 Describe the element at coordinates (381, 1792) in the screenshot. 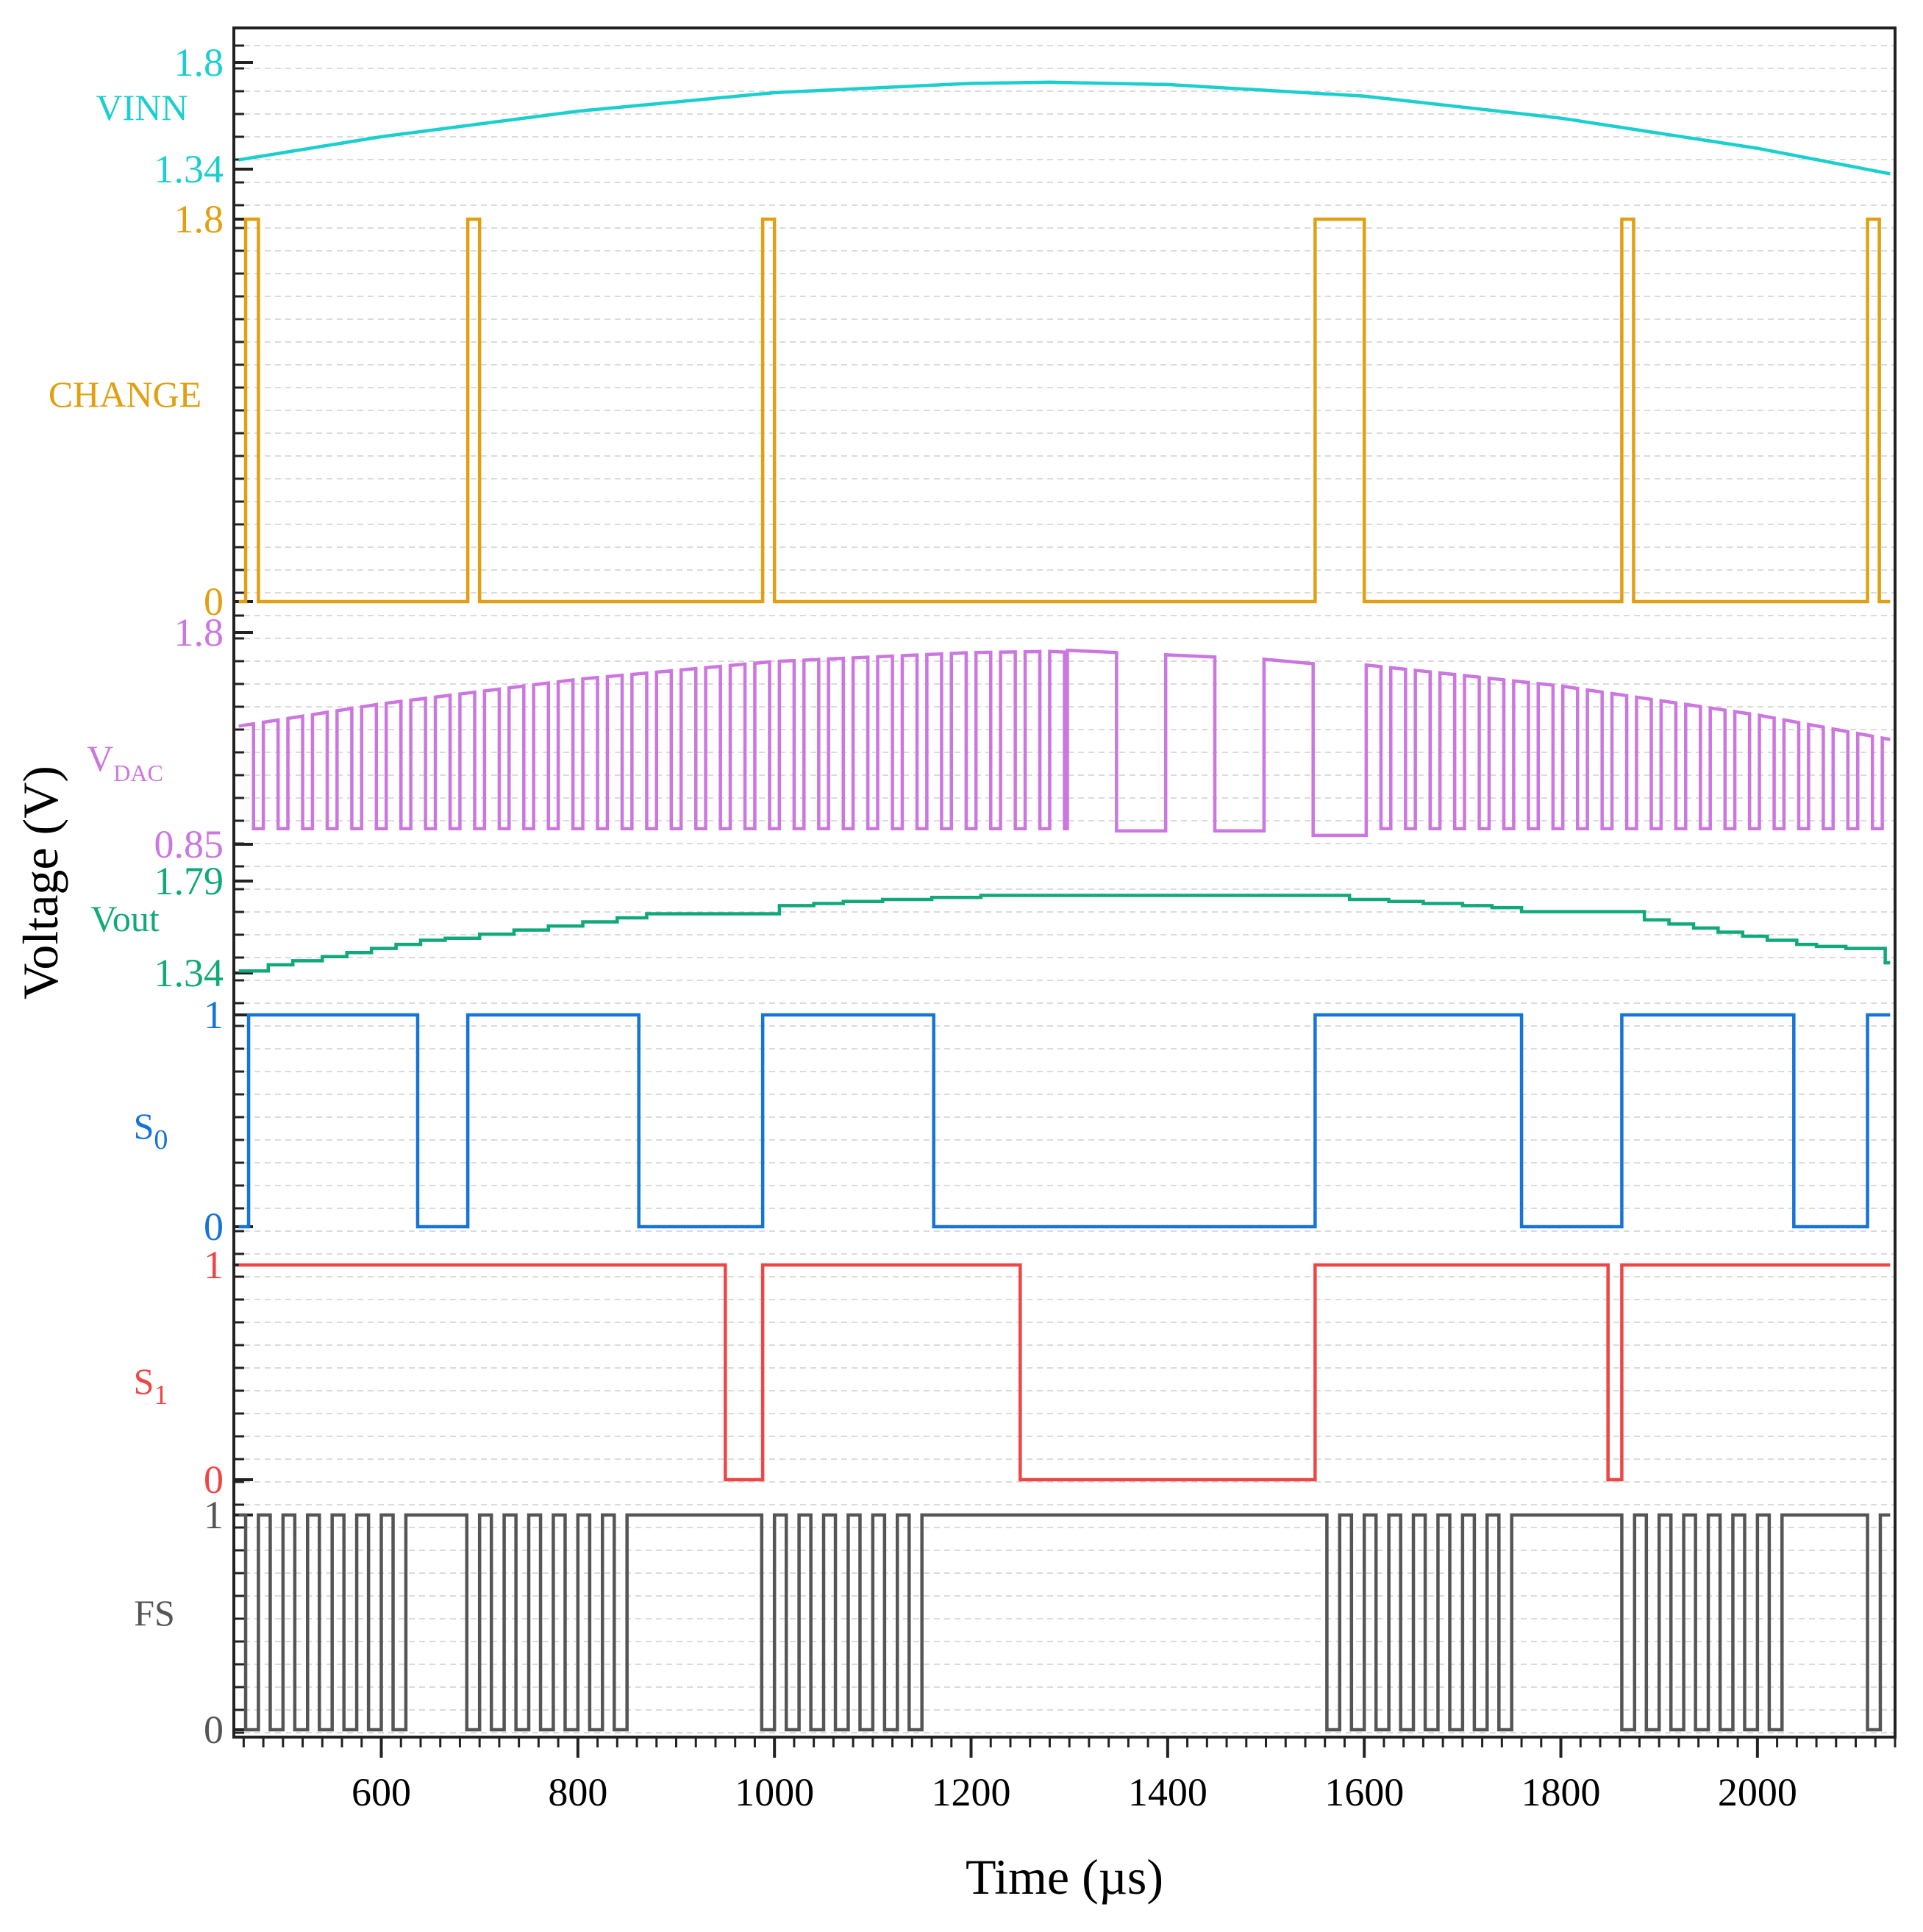

I see `x-tick-label: 600` at that location.